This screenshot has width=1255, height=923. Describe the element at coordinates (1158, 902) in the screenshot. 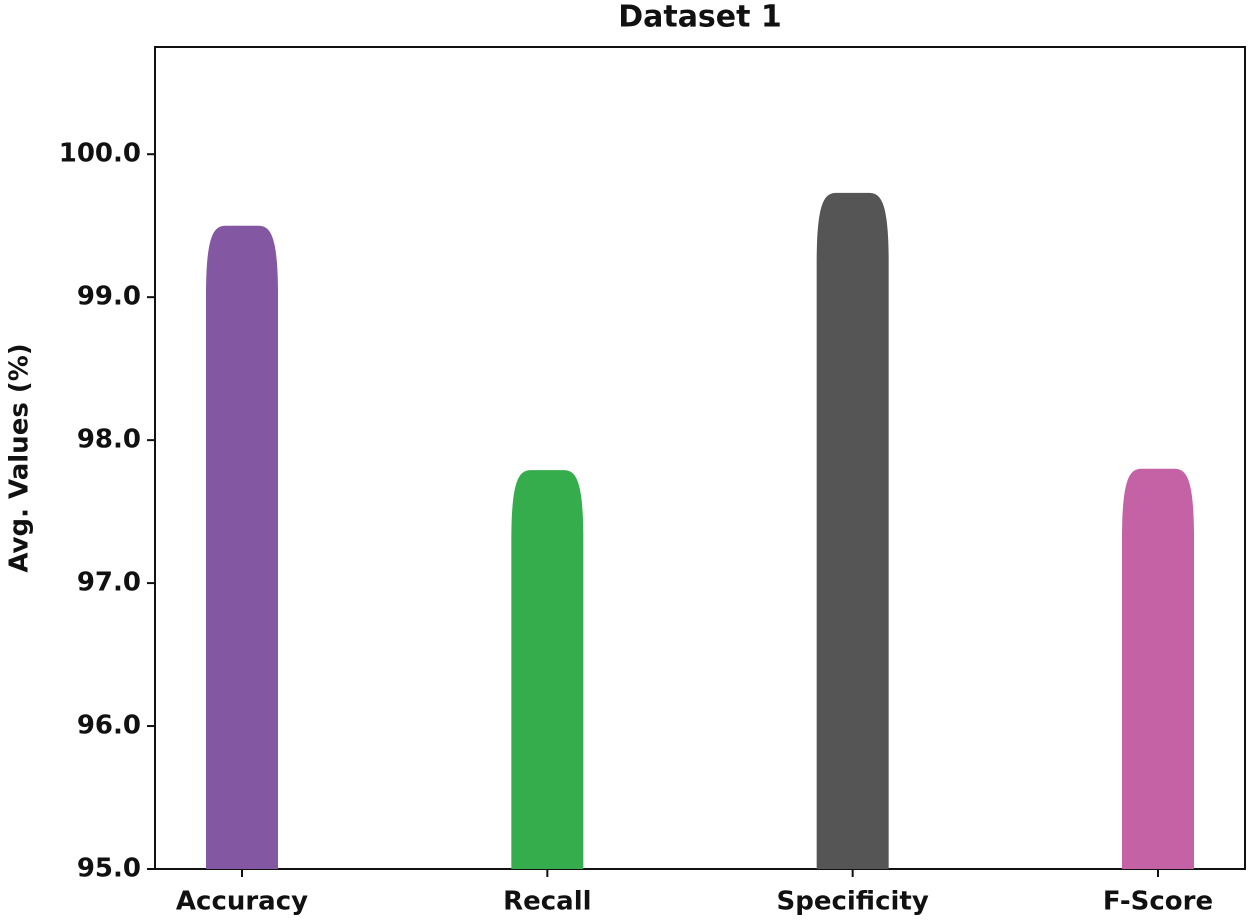

I see `x-tick-label: F-Score` at that location.